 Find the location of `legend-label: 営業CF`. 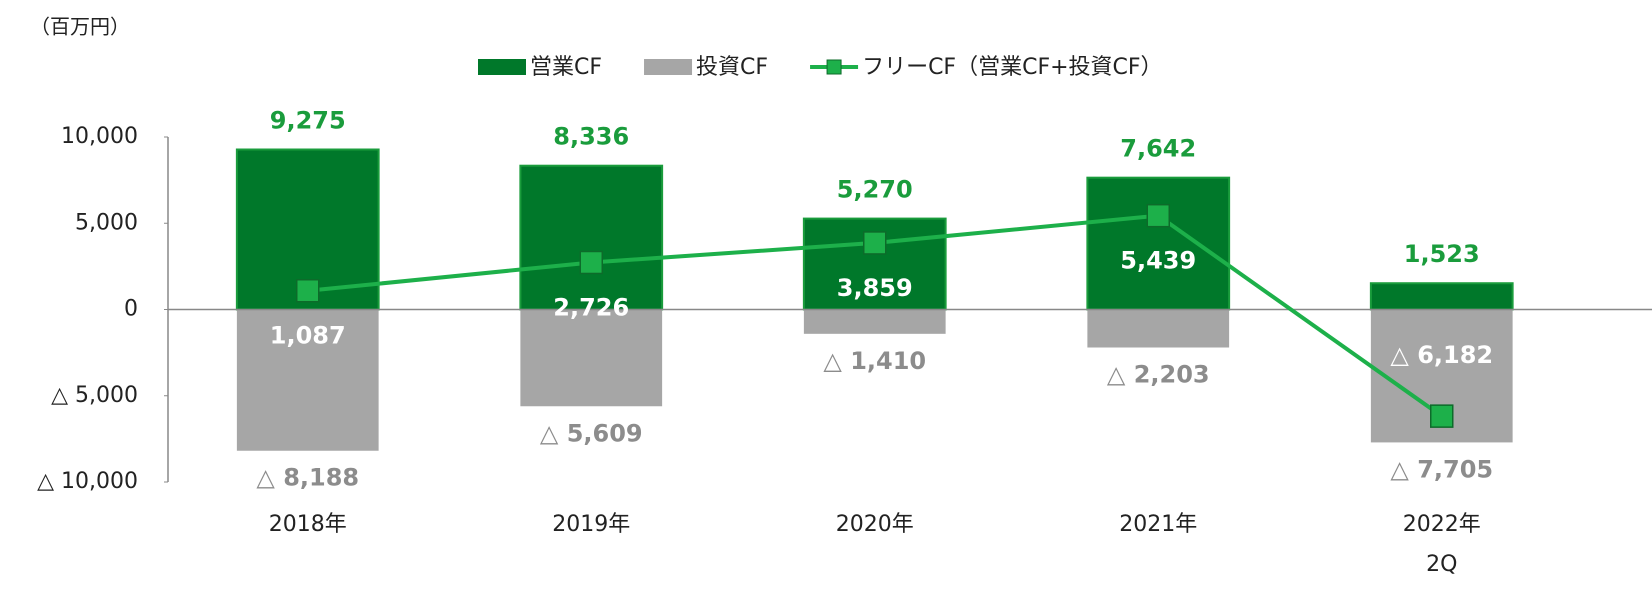

legend-label: 営業CF is located at coordinates (566, 67).